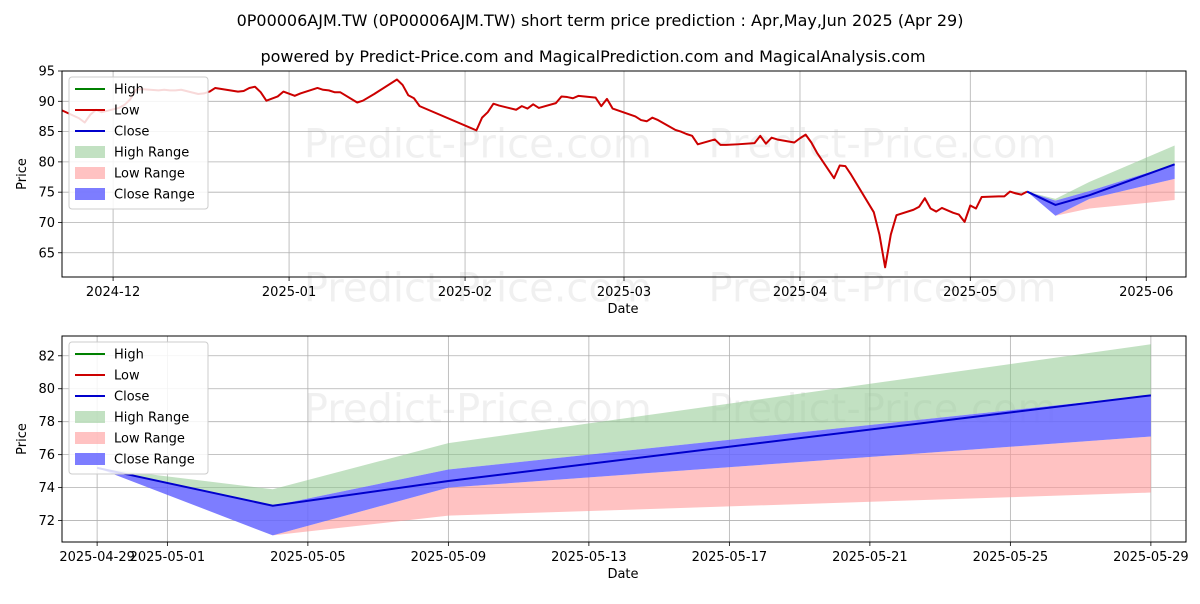 This screenshot has width=1200, height=604. I want to click on p1-x-tick-label: 2025-05-17, so click(730, 557).